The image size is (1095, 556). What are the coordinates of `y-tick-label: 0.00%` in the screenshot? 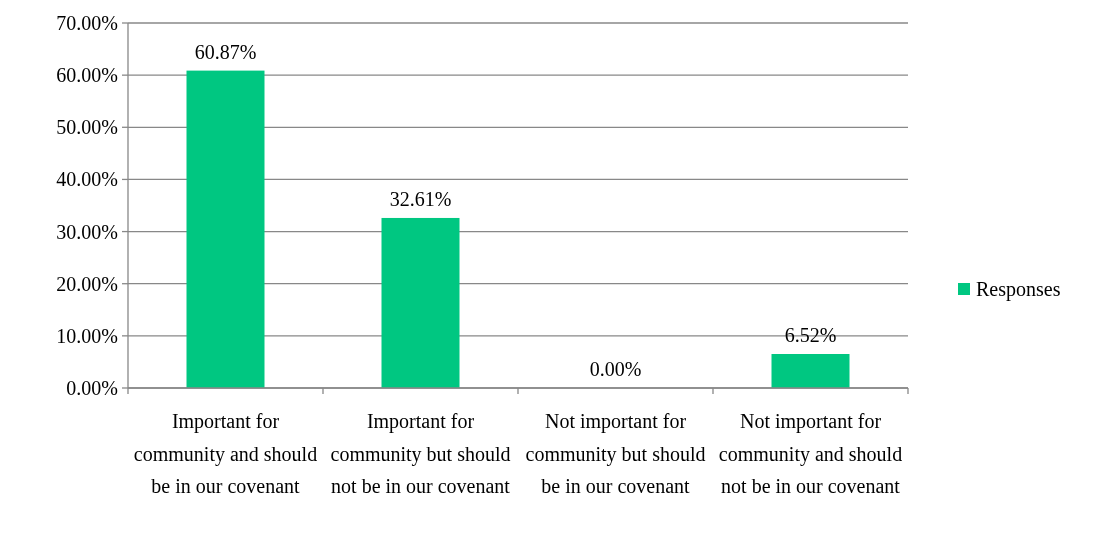 It's located at (92, 388).